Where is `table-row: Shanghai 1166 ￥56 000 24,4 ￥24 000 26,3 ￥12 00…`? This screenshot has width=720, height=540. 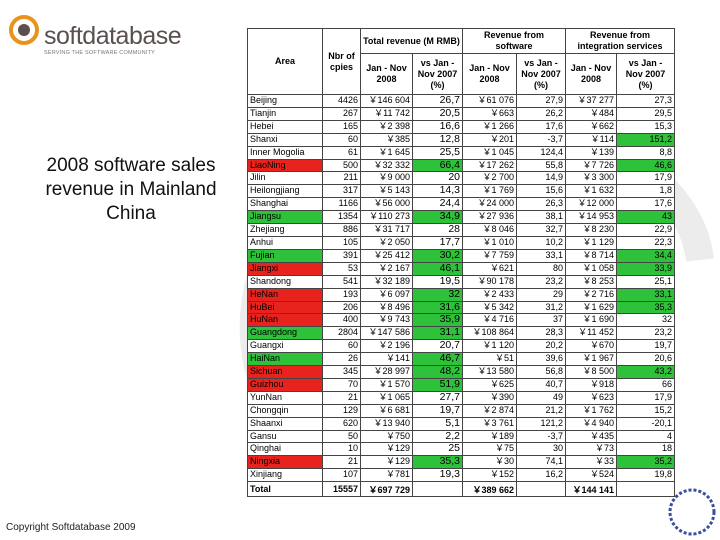
table-row: Shanghai 1166 ￥56 000 24,4 ￥24 000 26,3 ￥12 00… is located at coordinates (461, 204).